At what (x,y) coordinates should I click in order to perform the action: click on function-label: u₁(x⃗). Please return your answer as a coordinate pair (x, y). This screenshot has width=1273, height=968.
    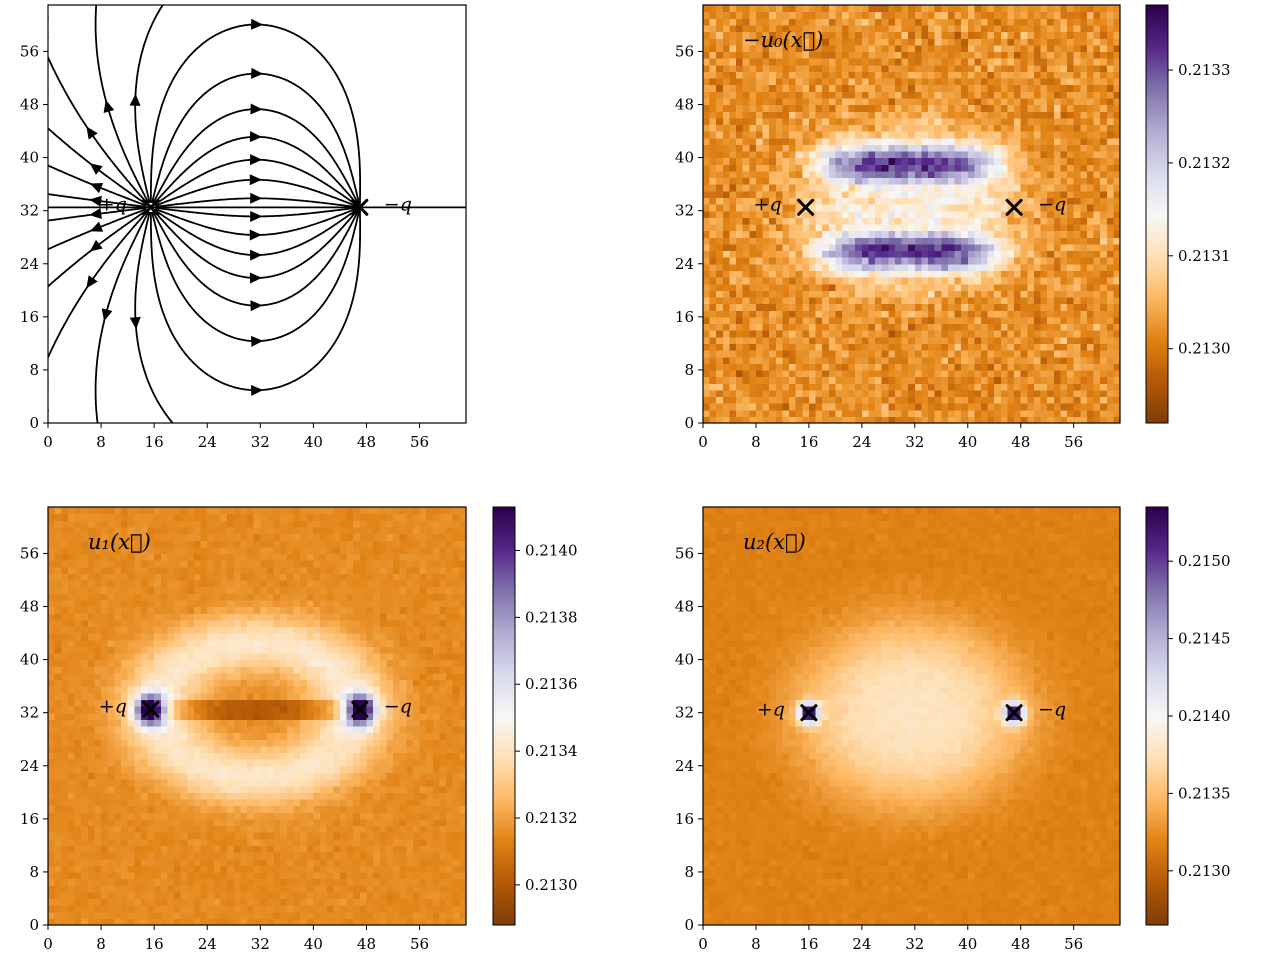
    Looking at the image, I should click on (119, 542).